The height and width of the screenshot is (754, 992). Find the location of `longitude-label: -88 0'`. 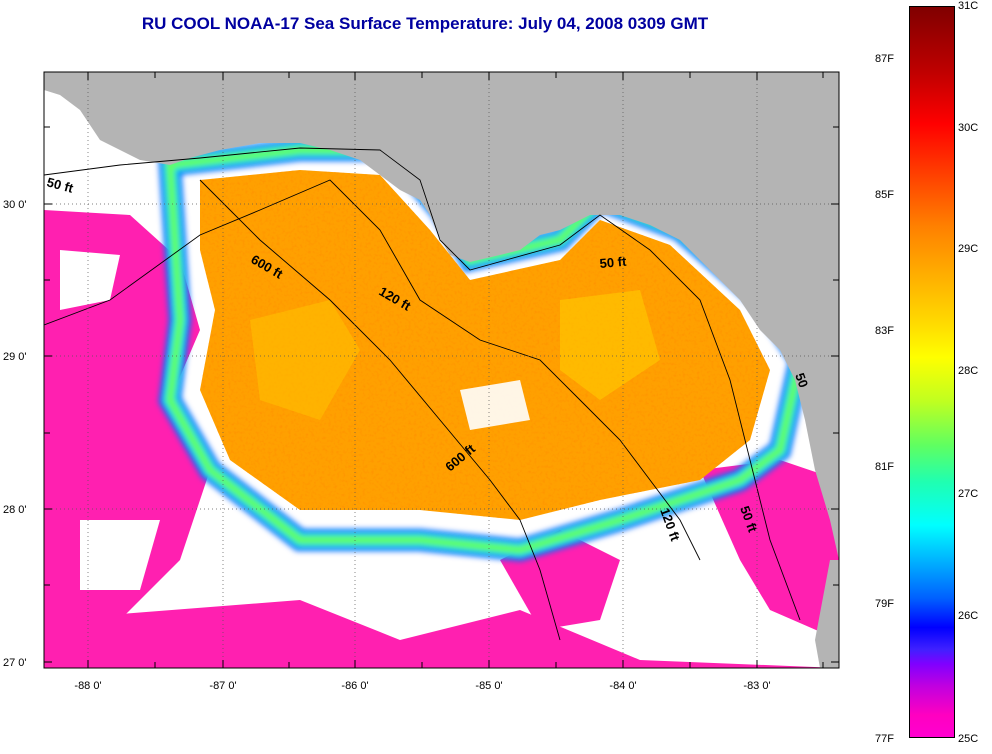

longitude-label: -88 0' is located at coordinates (87, 686).